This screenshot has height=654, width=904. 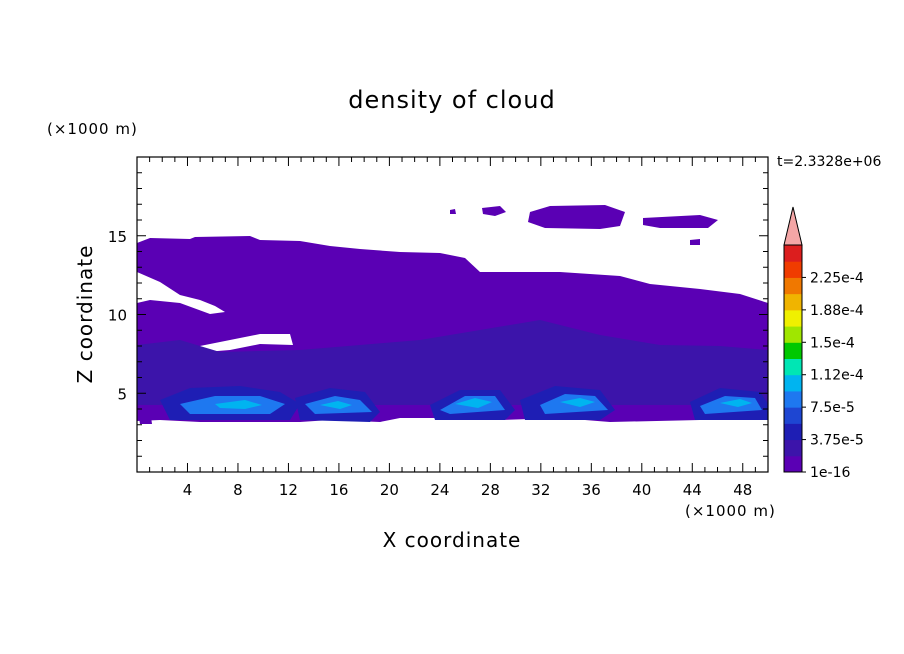 I want to click on dense-cores, so click(x=464, y=404).